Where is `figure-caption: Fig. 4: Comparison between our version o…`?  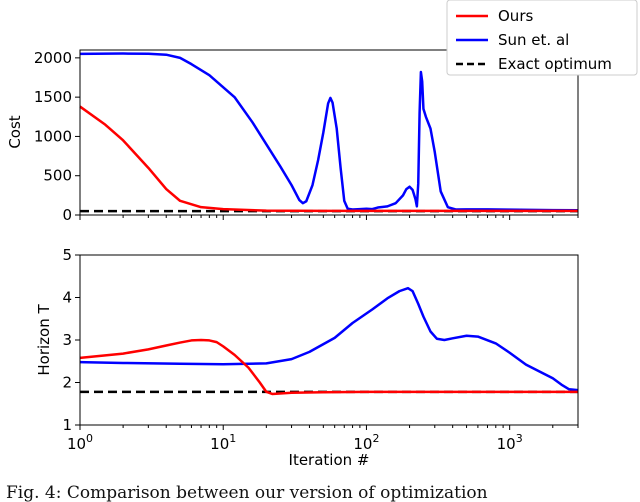
figure-caption: Fig. 4: Comparison between our version o… is located at coordinates (247, 492).